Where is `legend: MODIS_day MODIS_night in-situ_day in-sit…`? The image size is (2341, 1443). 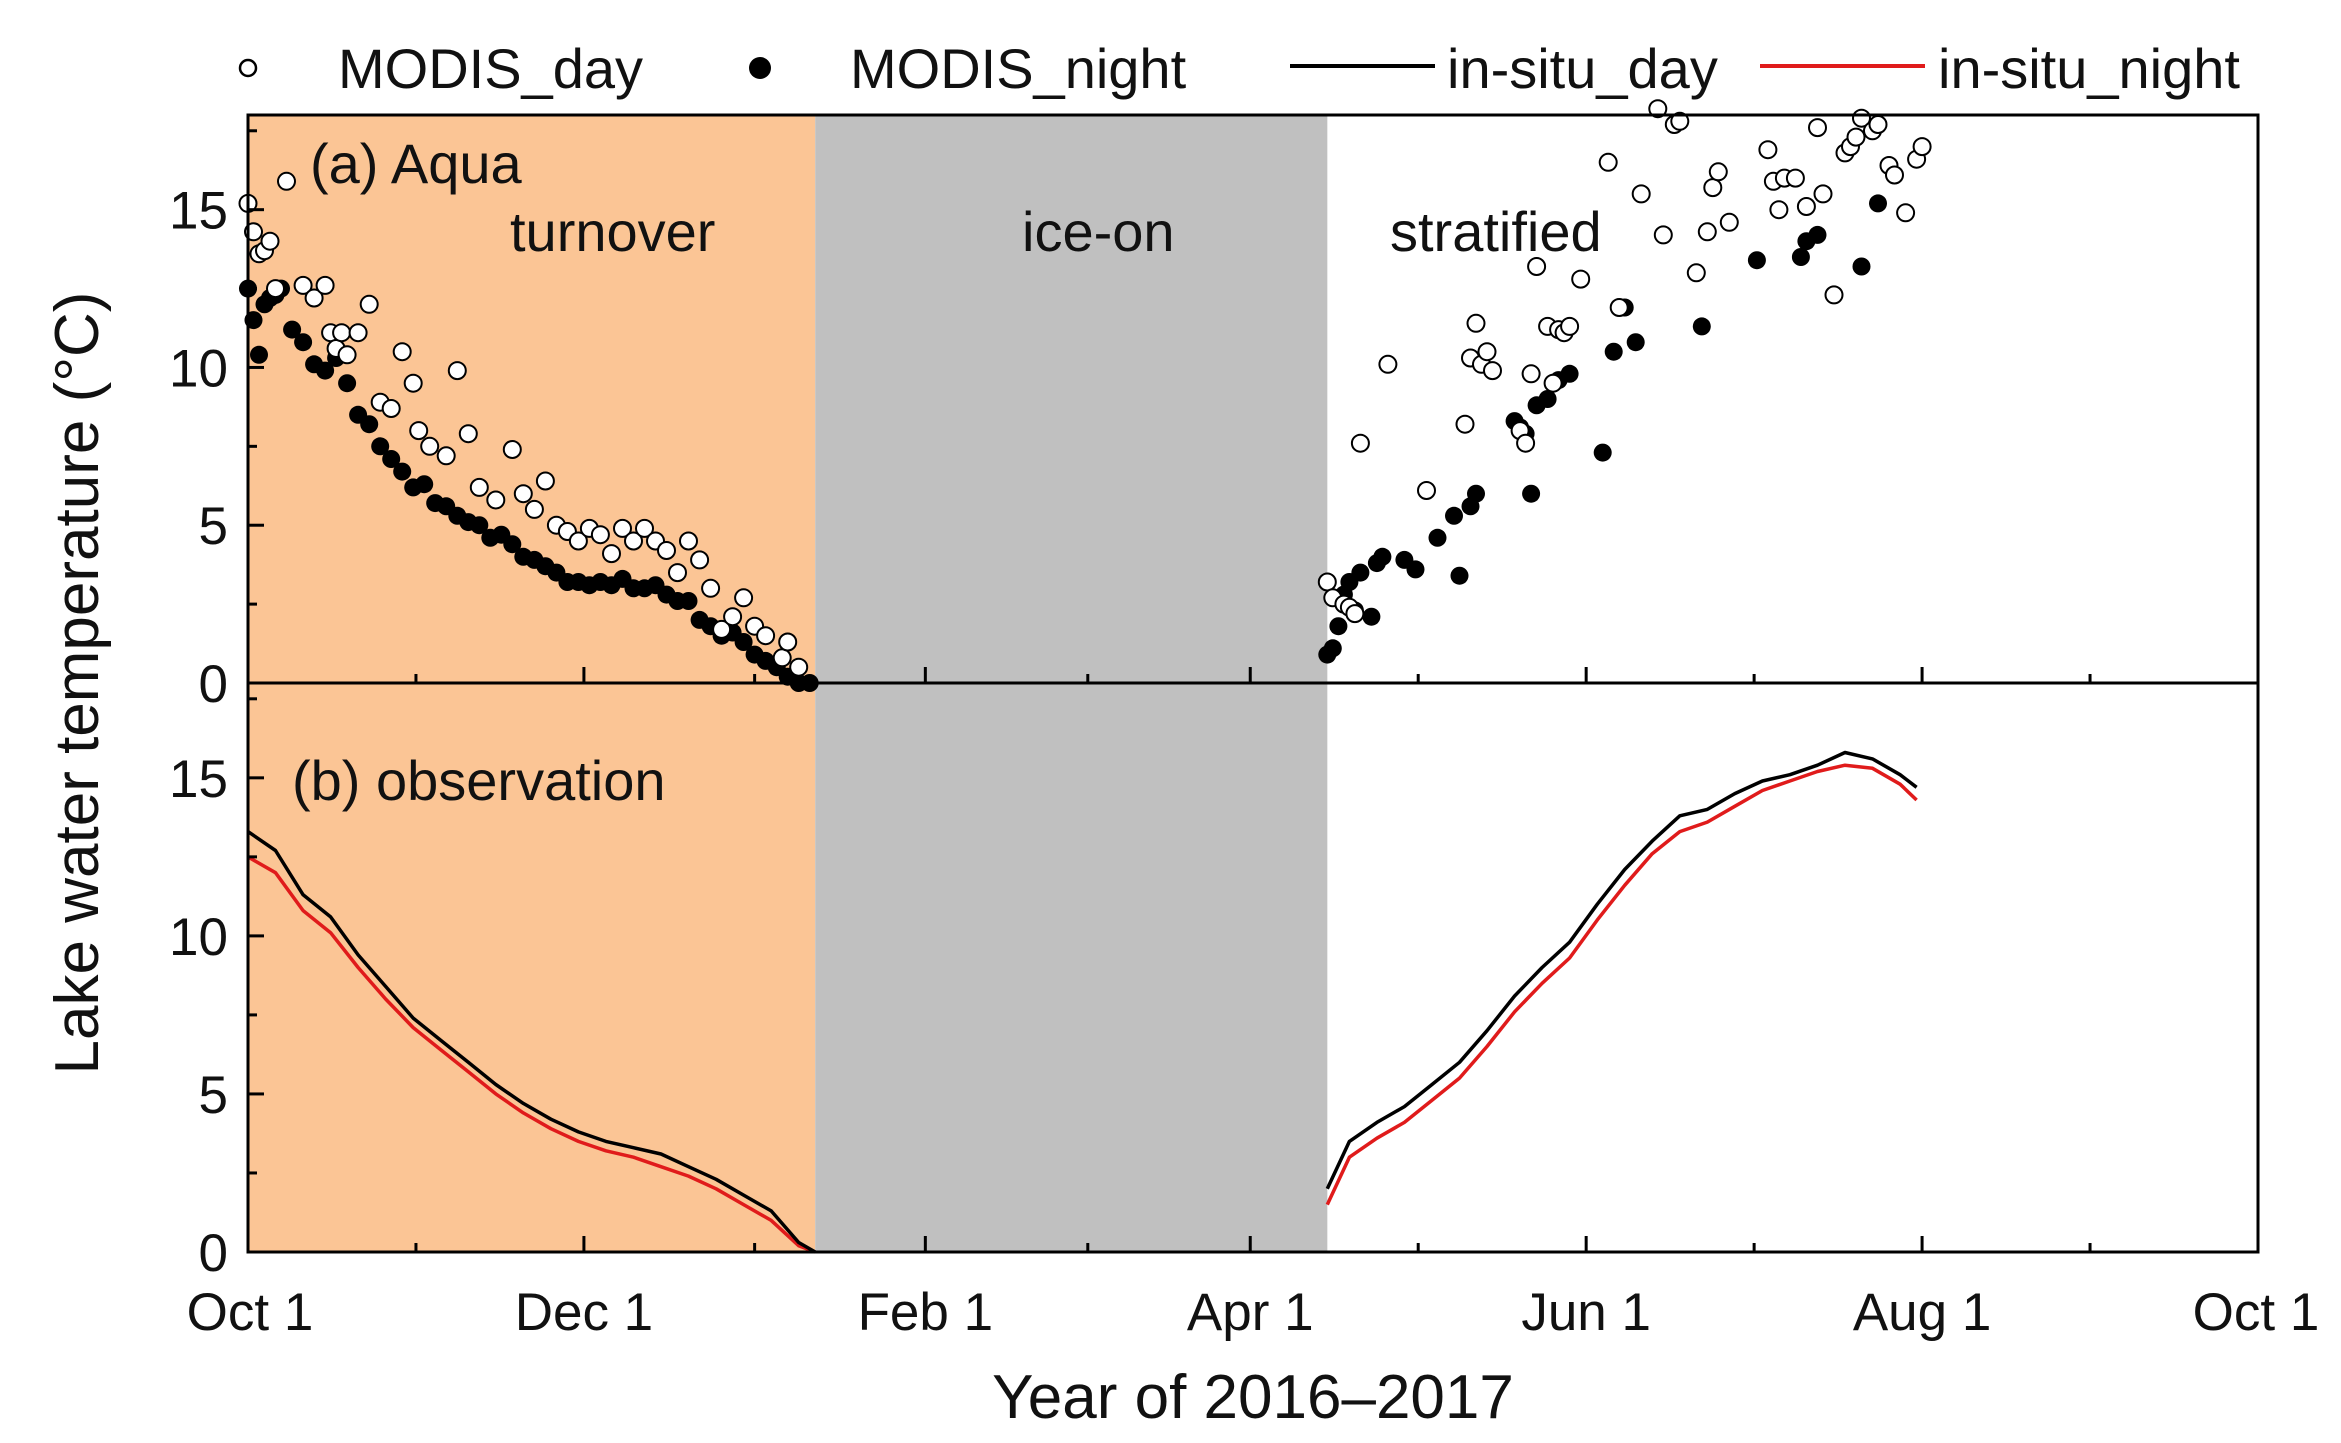 legend: MODIS_day MODIS_night in-situ_day in-sit… is located at coordinates (1239, 68).